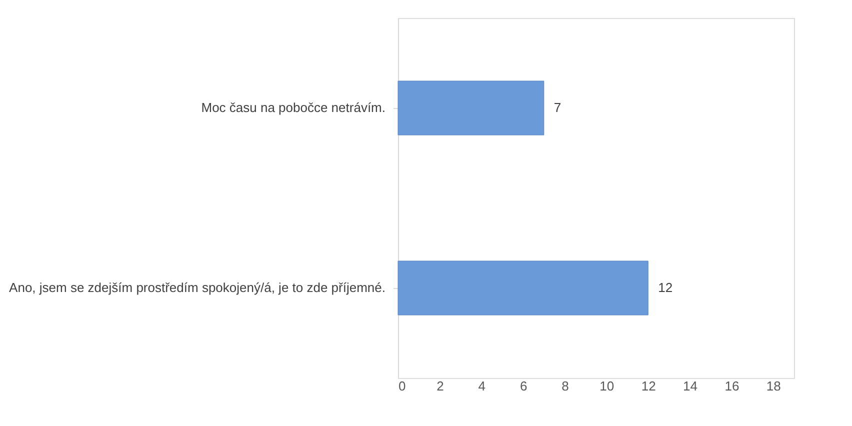 The width and height of the screenshot is (852, 426). Describe the element at coordinates (440, 386) in the screenshot. I see `x-tick-label: 2` at that location.